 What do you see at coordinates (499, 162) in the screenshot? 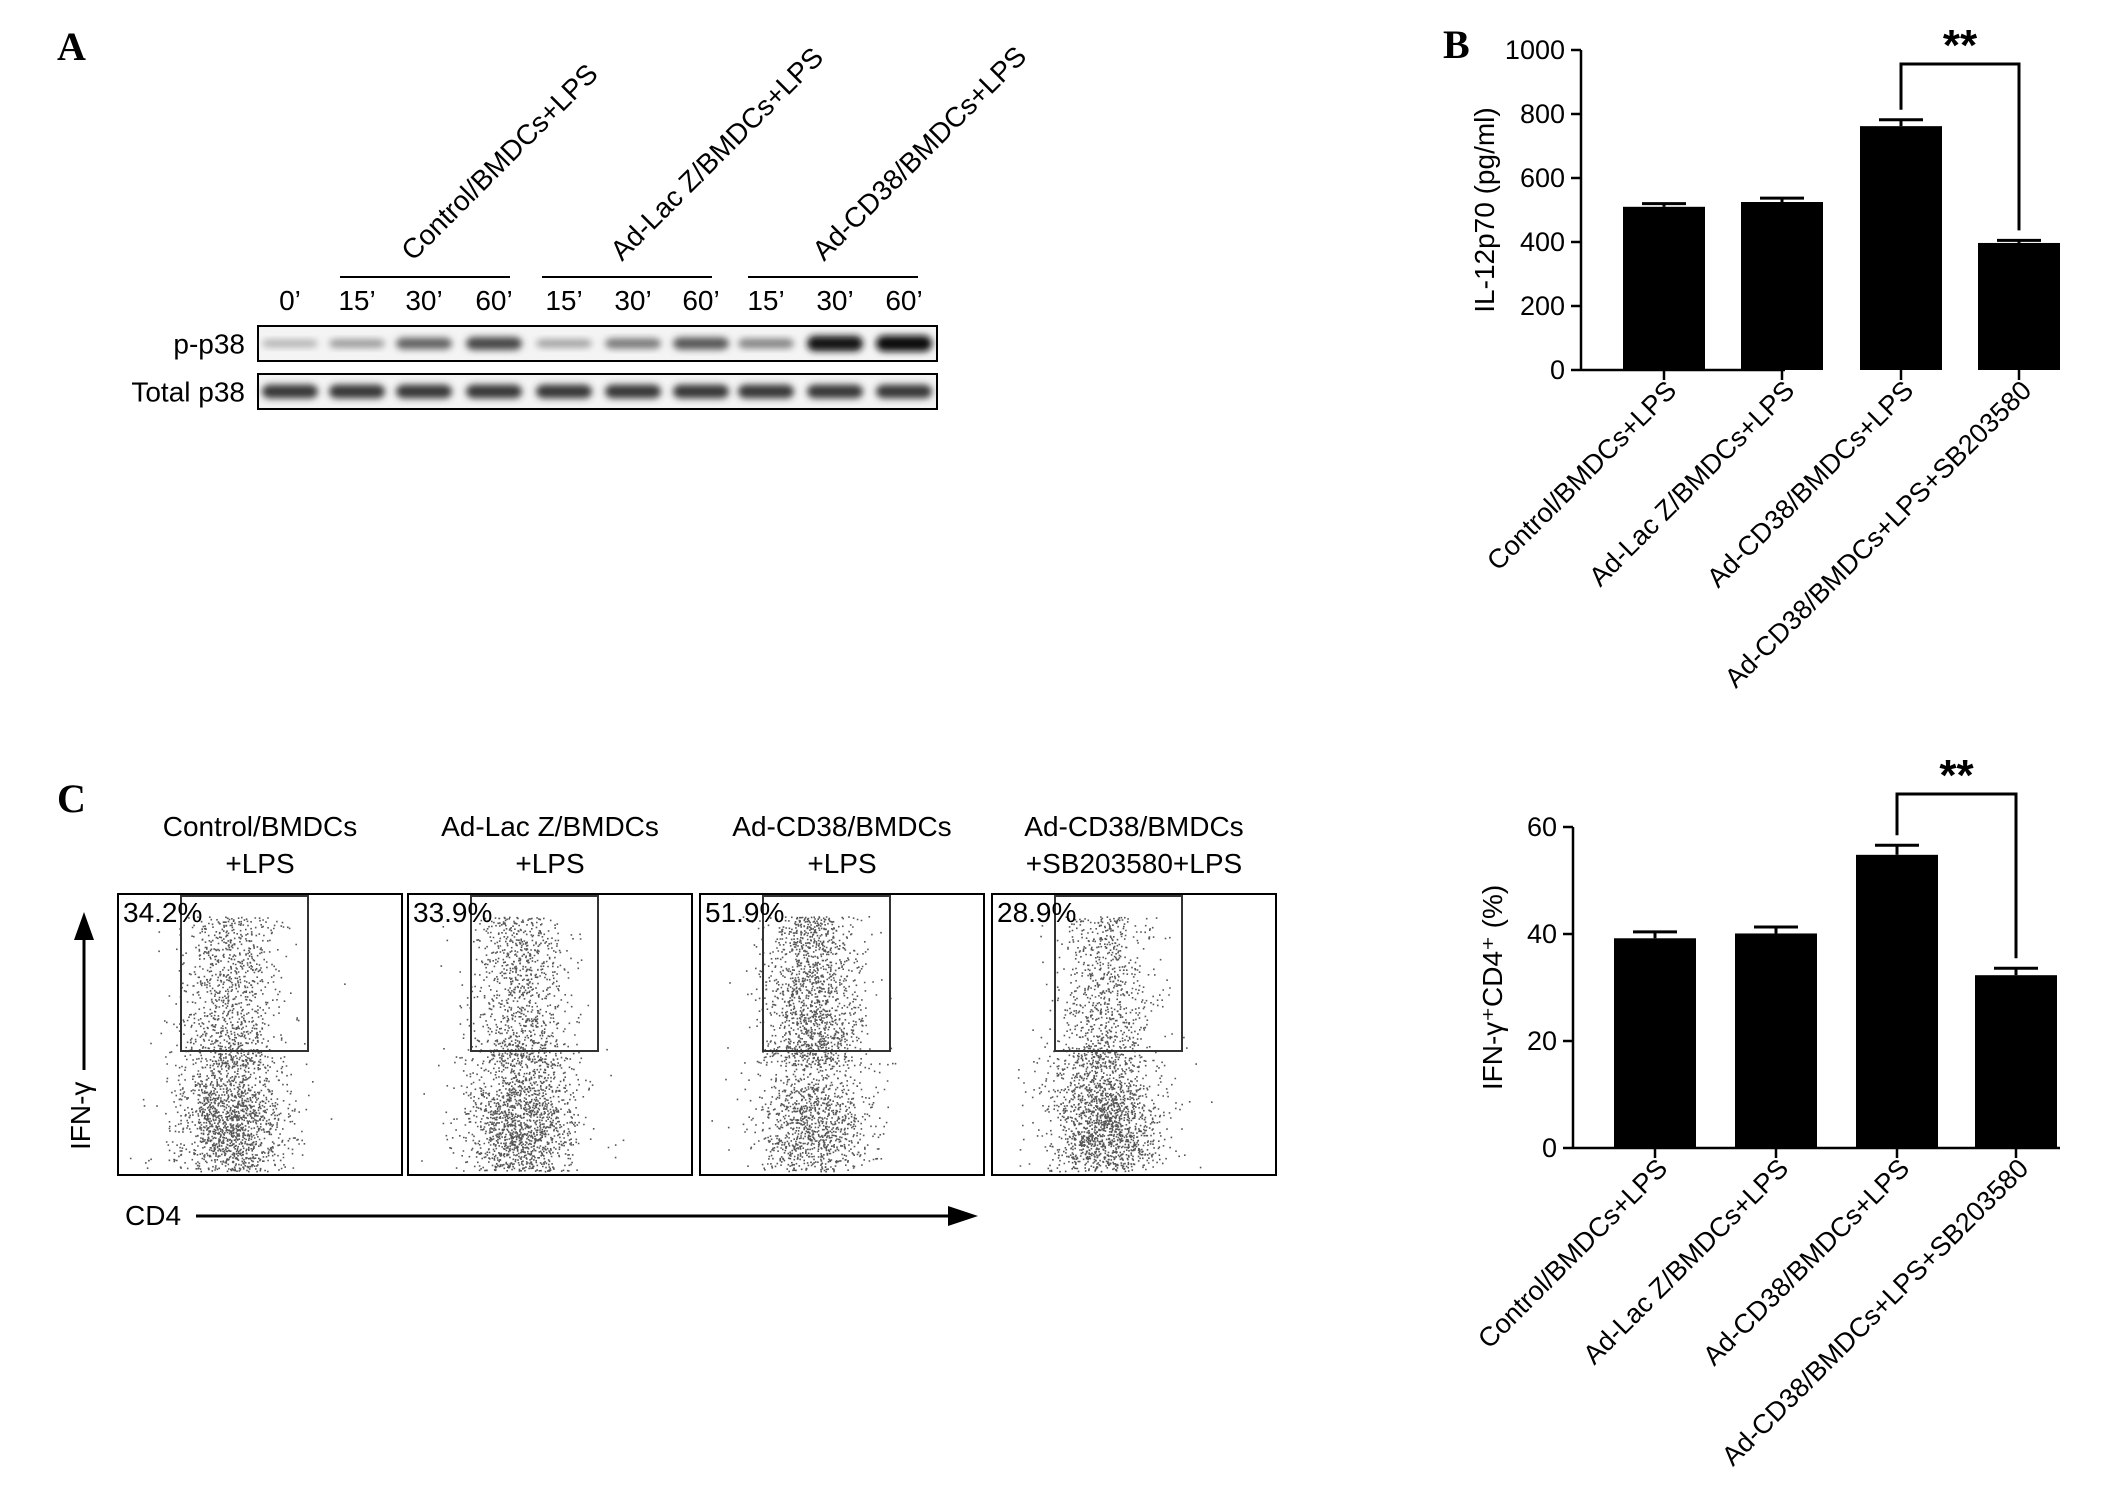
I see `group-label: Control/BMDCs+LPS` at bounding box center [499, 162].